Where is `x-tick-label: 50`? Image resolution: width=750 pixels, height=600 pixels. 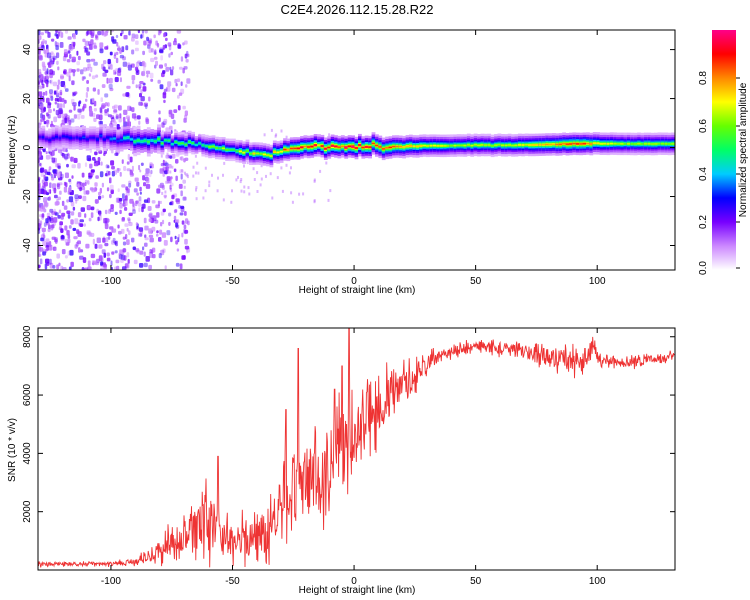
x-tick-label: 50 is located at coordinates (476, 581).